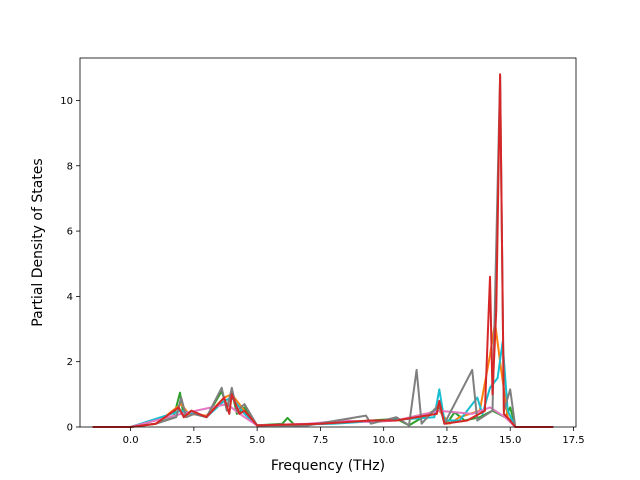  Describe the element at coordinates (38, 242) in the screenshot. I see `y-axis-label: Partial Density of States` at that location.